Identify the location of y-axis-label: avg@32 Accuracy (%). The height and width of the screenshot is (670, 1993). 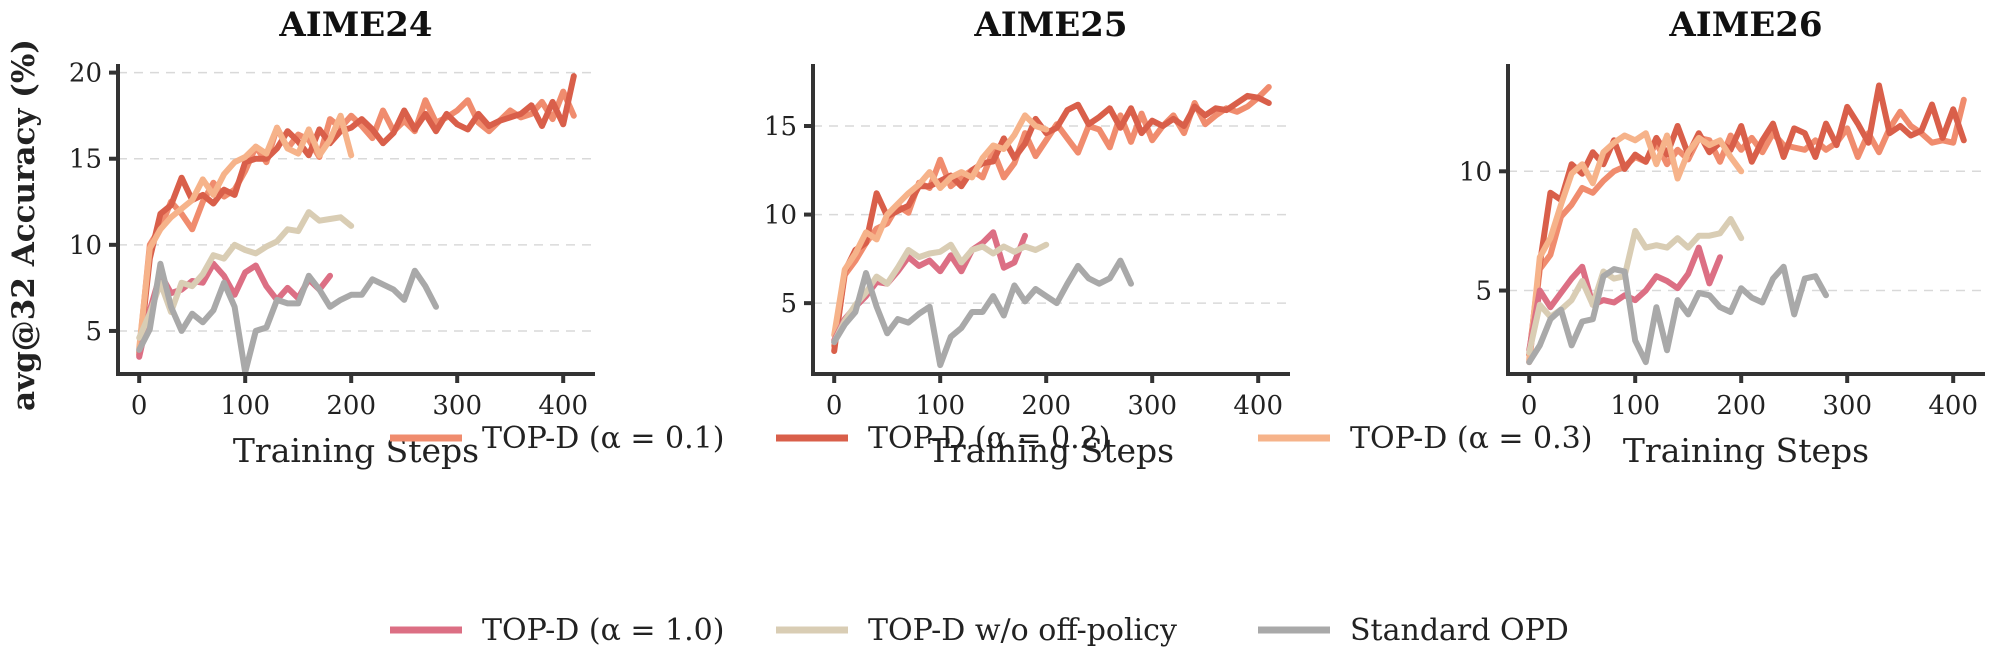
(24, 225).